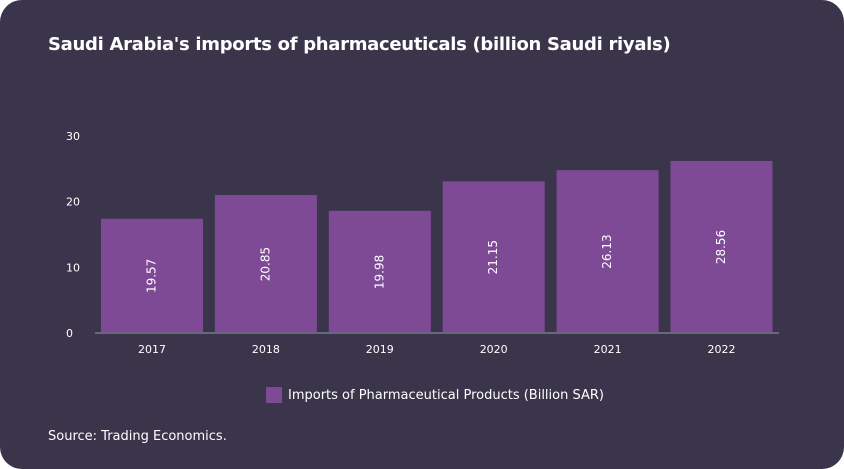 The image size is (844, 469). I want to click on x-tick-label: 2022, so click(722, 349).